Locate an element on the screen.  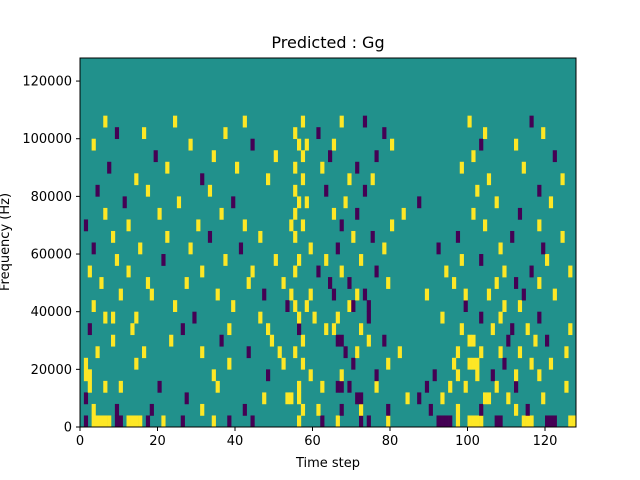
y-tick-label: 60000 is located at coordinates (51, 255).